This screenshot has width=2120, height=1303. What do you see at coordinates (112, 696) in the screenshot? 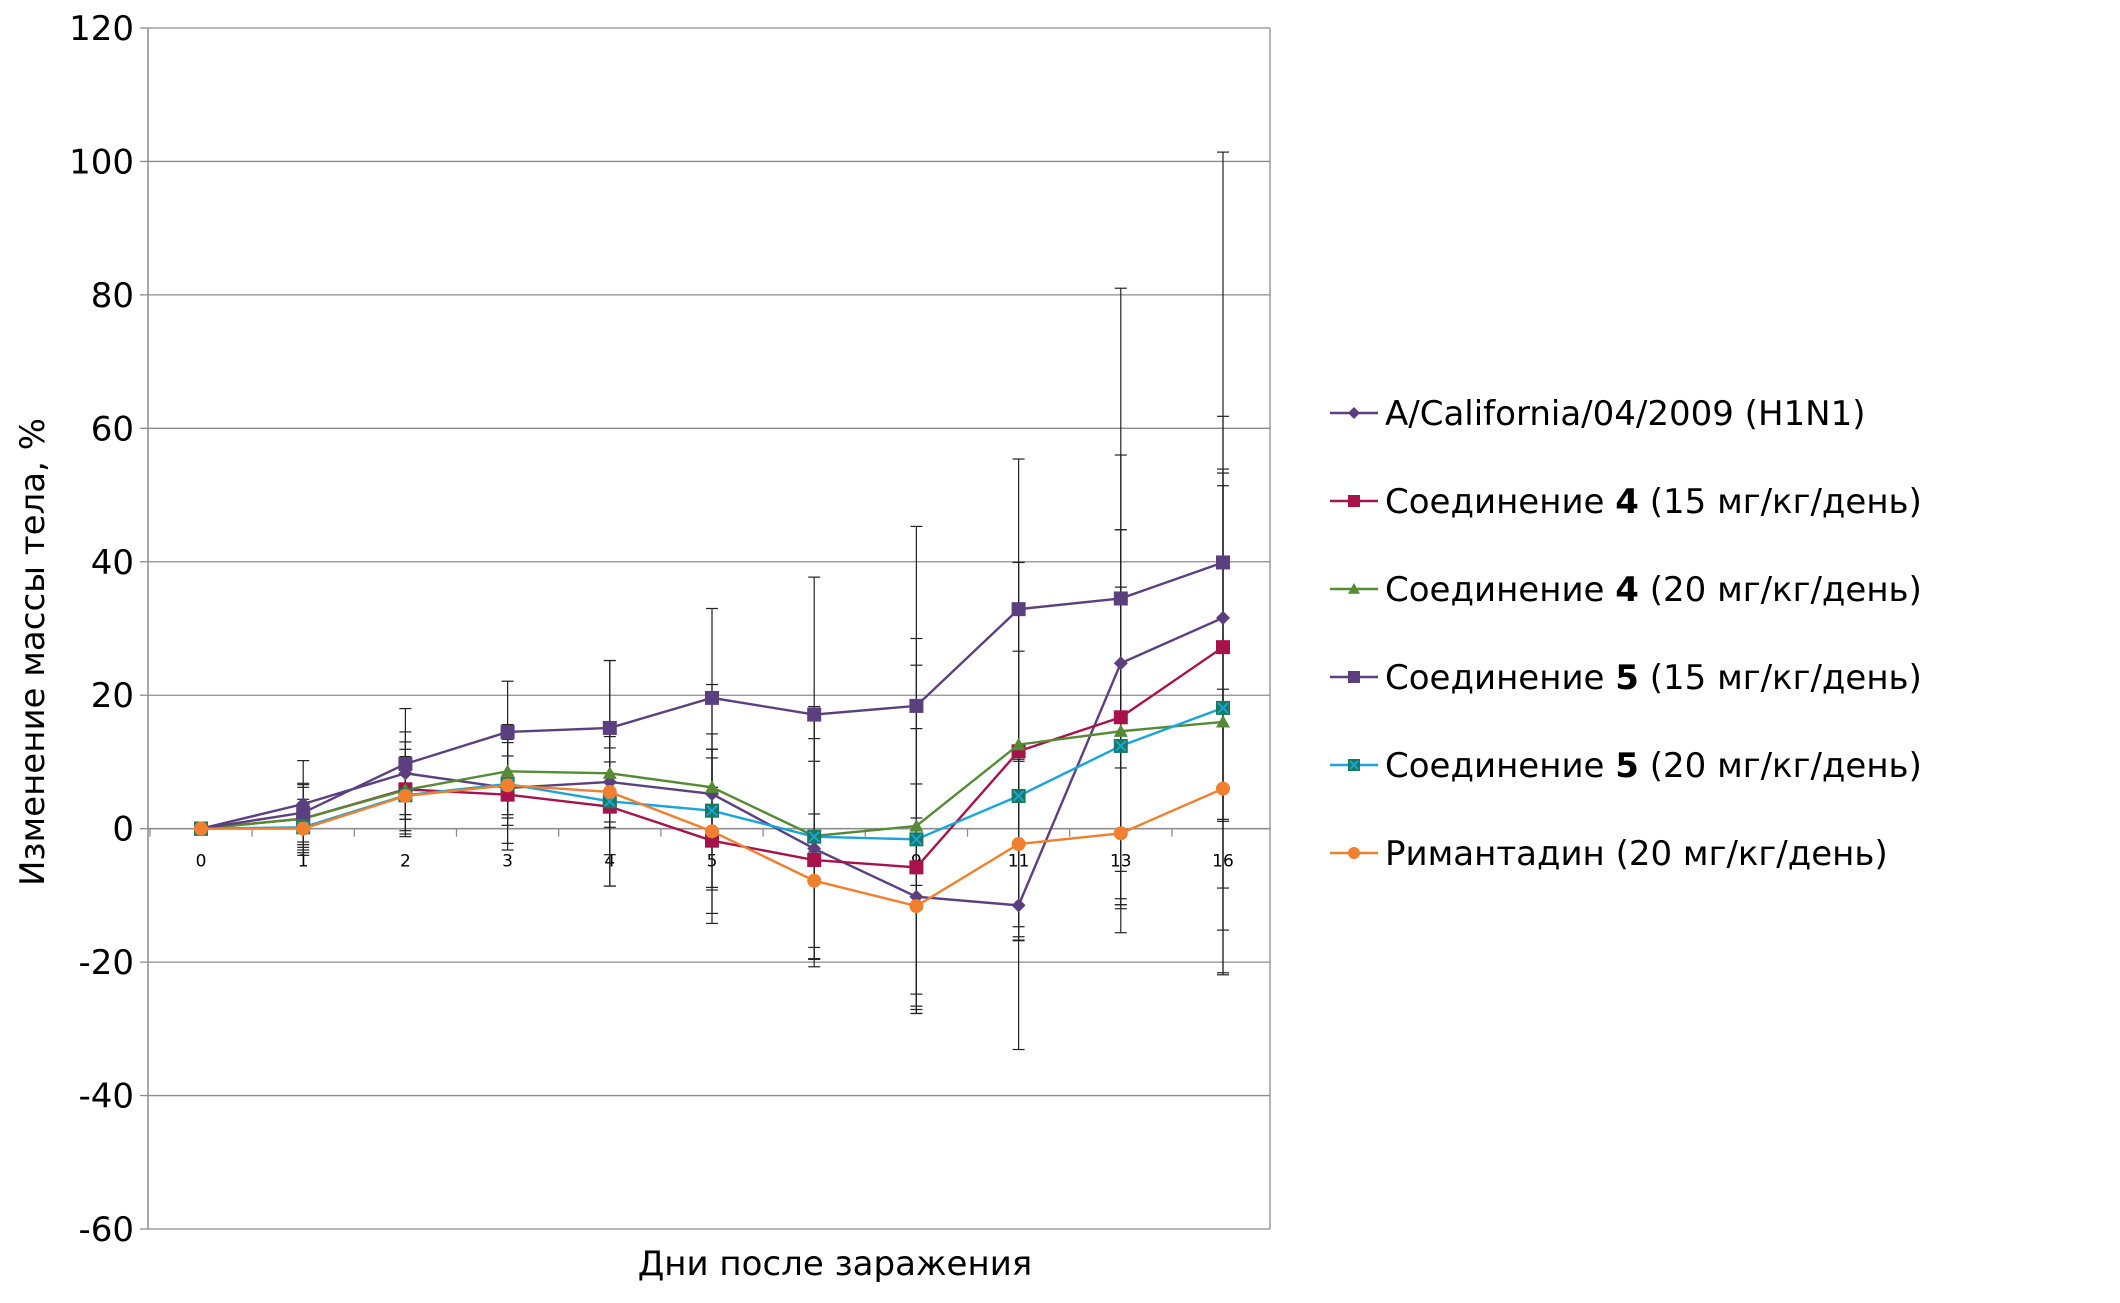
I see `y-tick-label: 20` at bounding box center [112, 696].